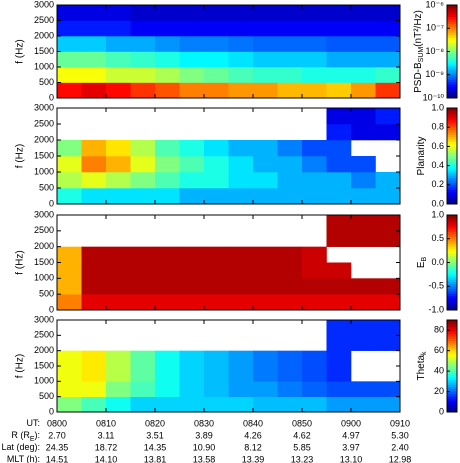 The width and height of the screenshot is (460, 463). Describe the element at coordinates (44, 66) in the screenshot. I see `y-tick-label: 1000` at that location.